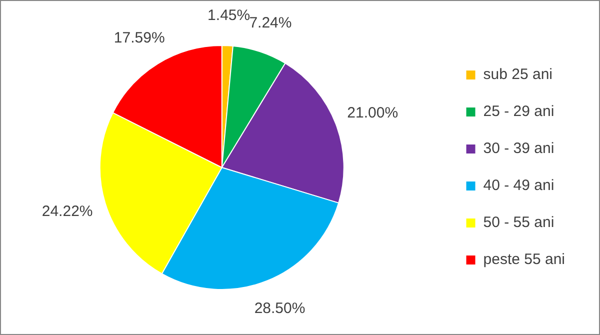 The width and height of the screenshot is (600, 335). What do you see at coordinates (518, 111) in the screenshot?
I see `legend-label: 25 - 29 ani` at bounding box center [518, 111].